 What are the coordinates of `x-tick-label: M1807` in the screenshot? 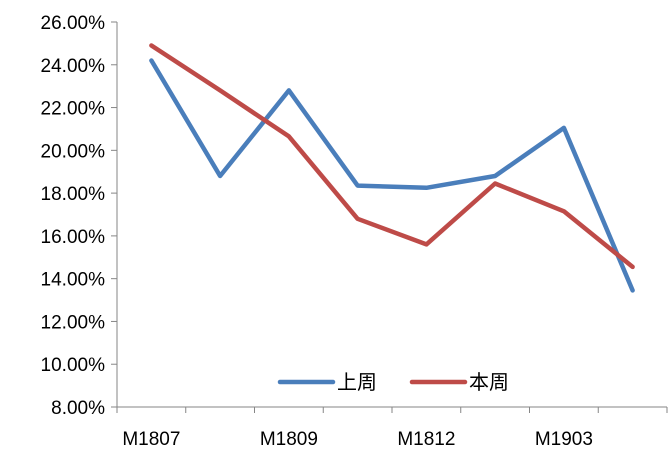 It's located at (151, 439).